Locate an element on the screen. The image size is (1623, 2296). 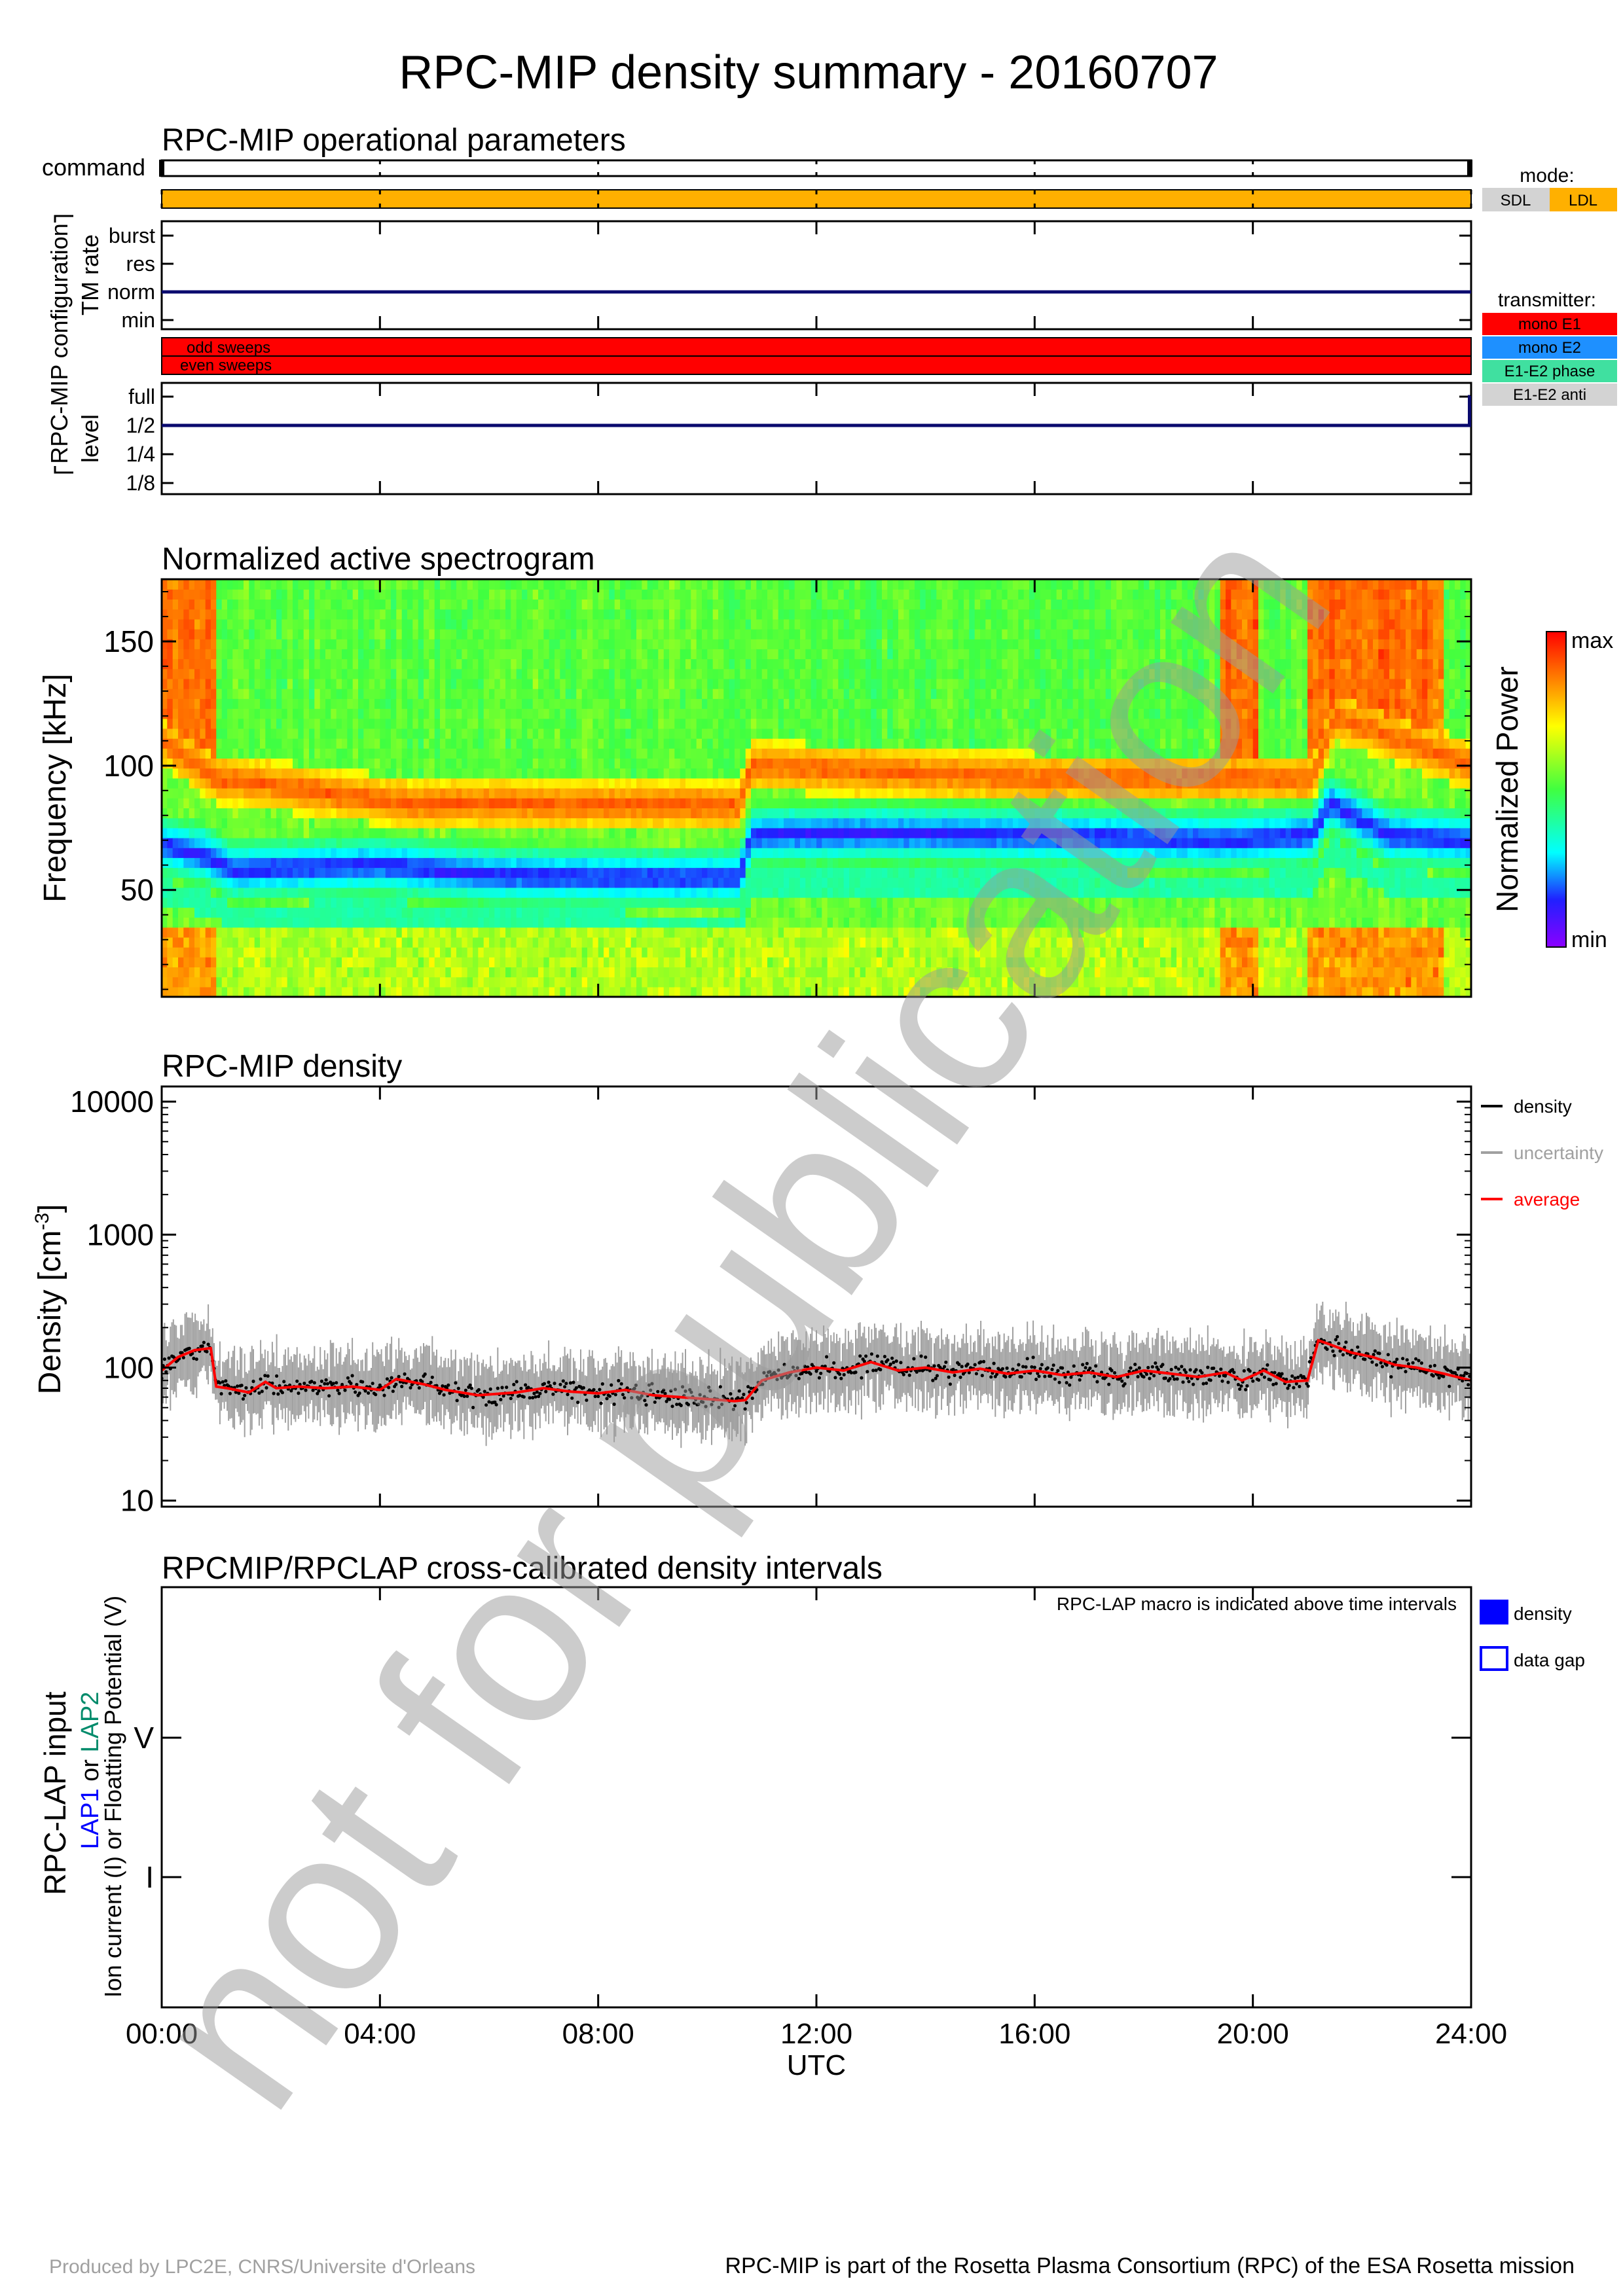
configuration-bracket-bottom is located at coordinates (63, 470).